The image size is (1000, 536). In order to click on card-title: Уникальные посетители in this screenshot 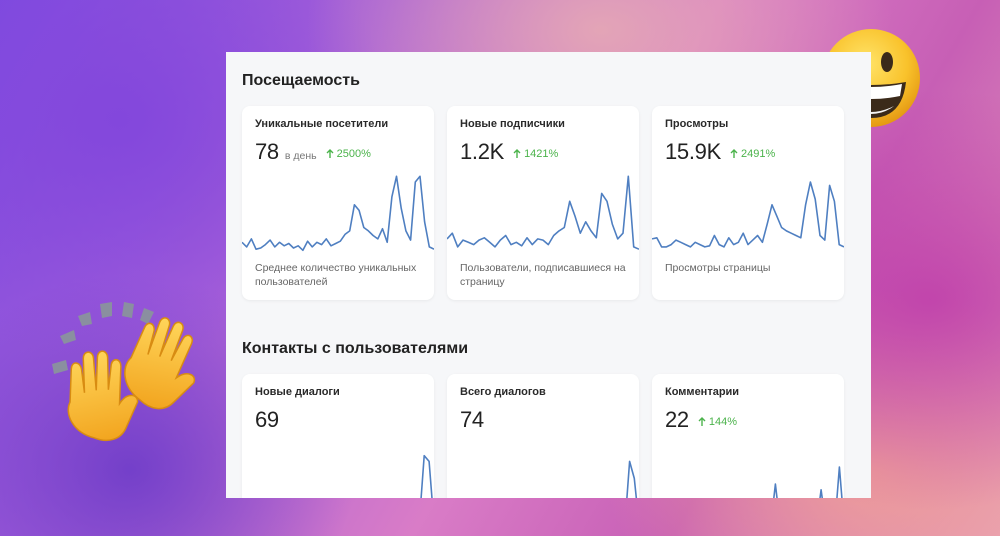, I will do `click(322, 124)`.